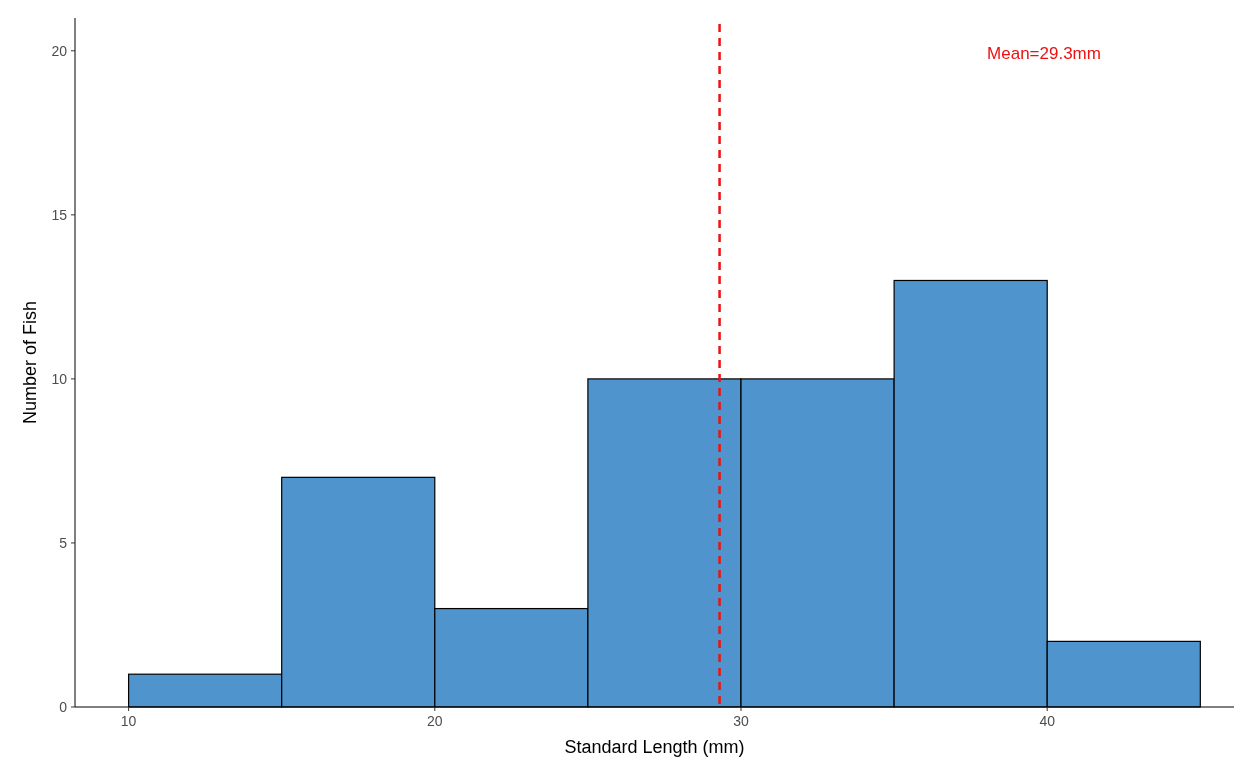 The width and height of the screenshot is (1241, 757). Describe the element at coordinates (435, 721) in the screenshot. I see `x-tick-label: 20` at that location.